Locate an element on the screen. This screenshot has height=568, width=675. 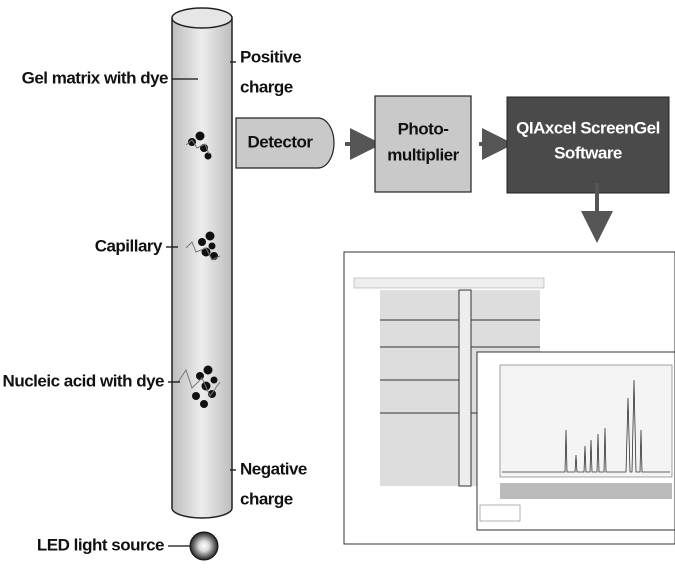
label: Negative is located at coordinates (273, 468).